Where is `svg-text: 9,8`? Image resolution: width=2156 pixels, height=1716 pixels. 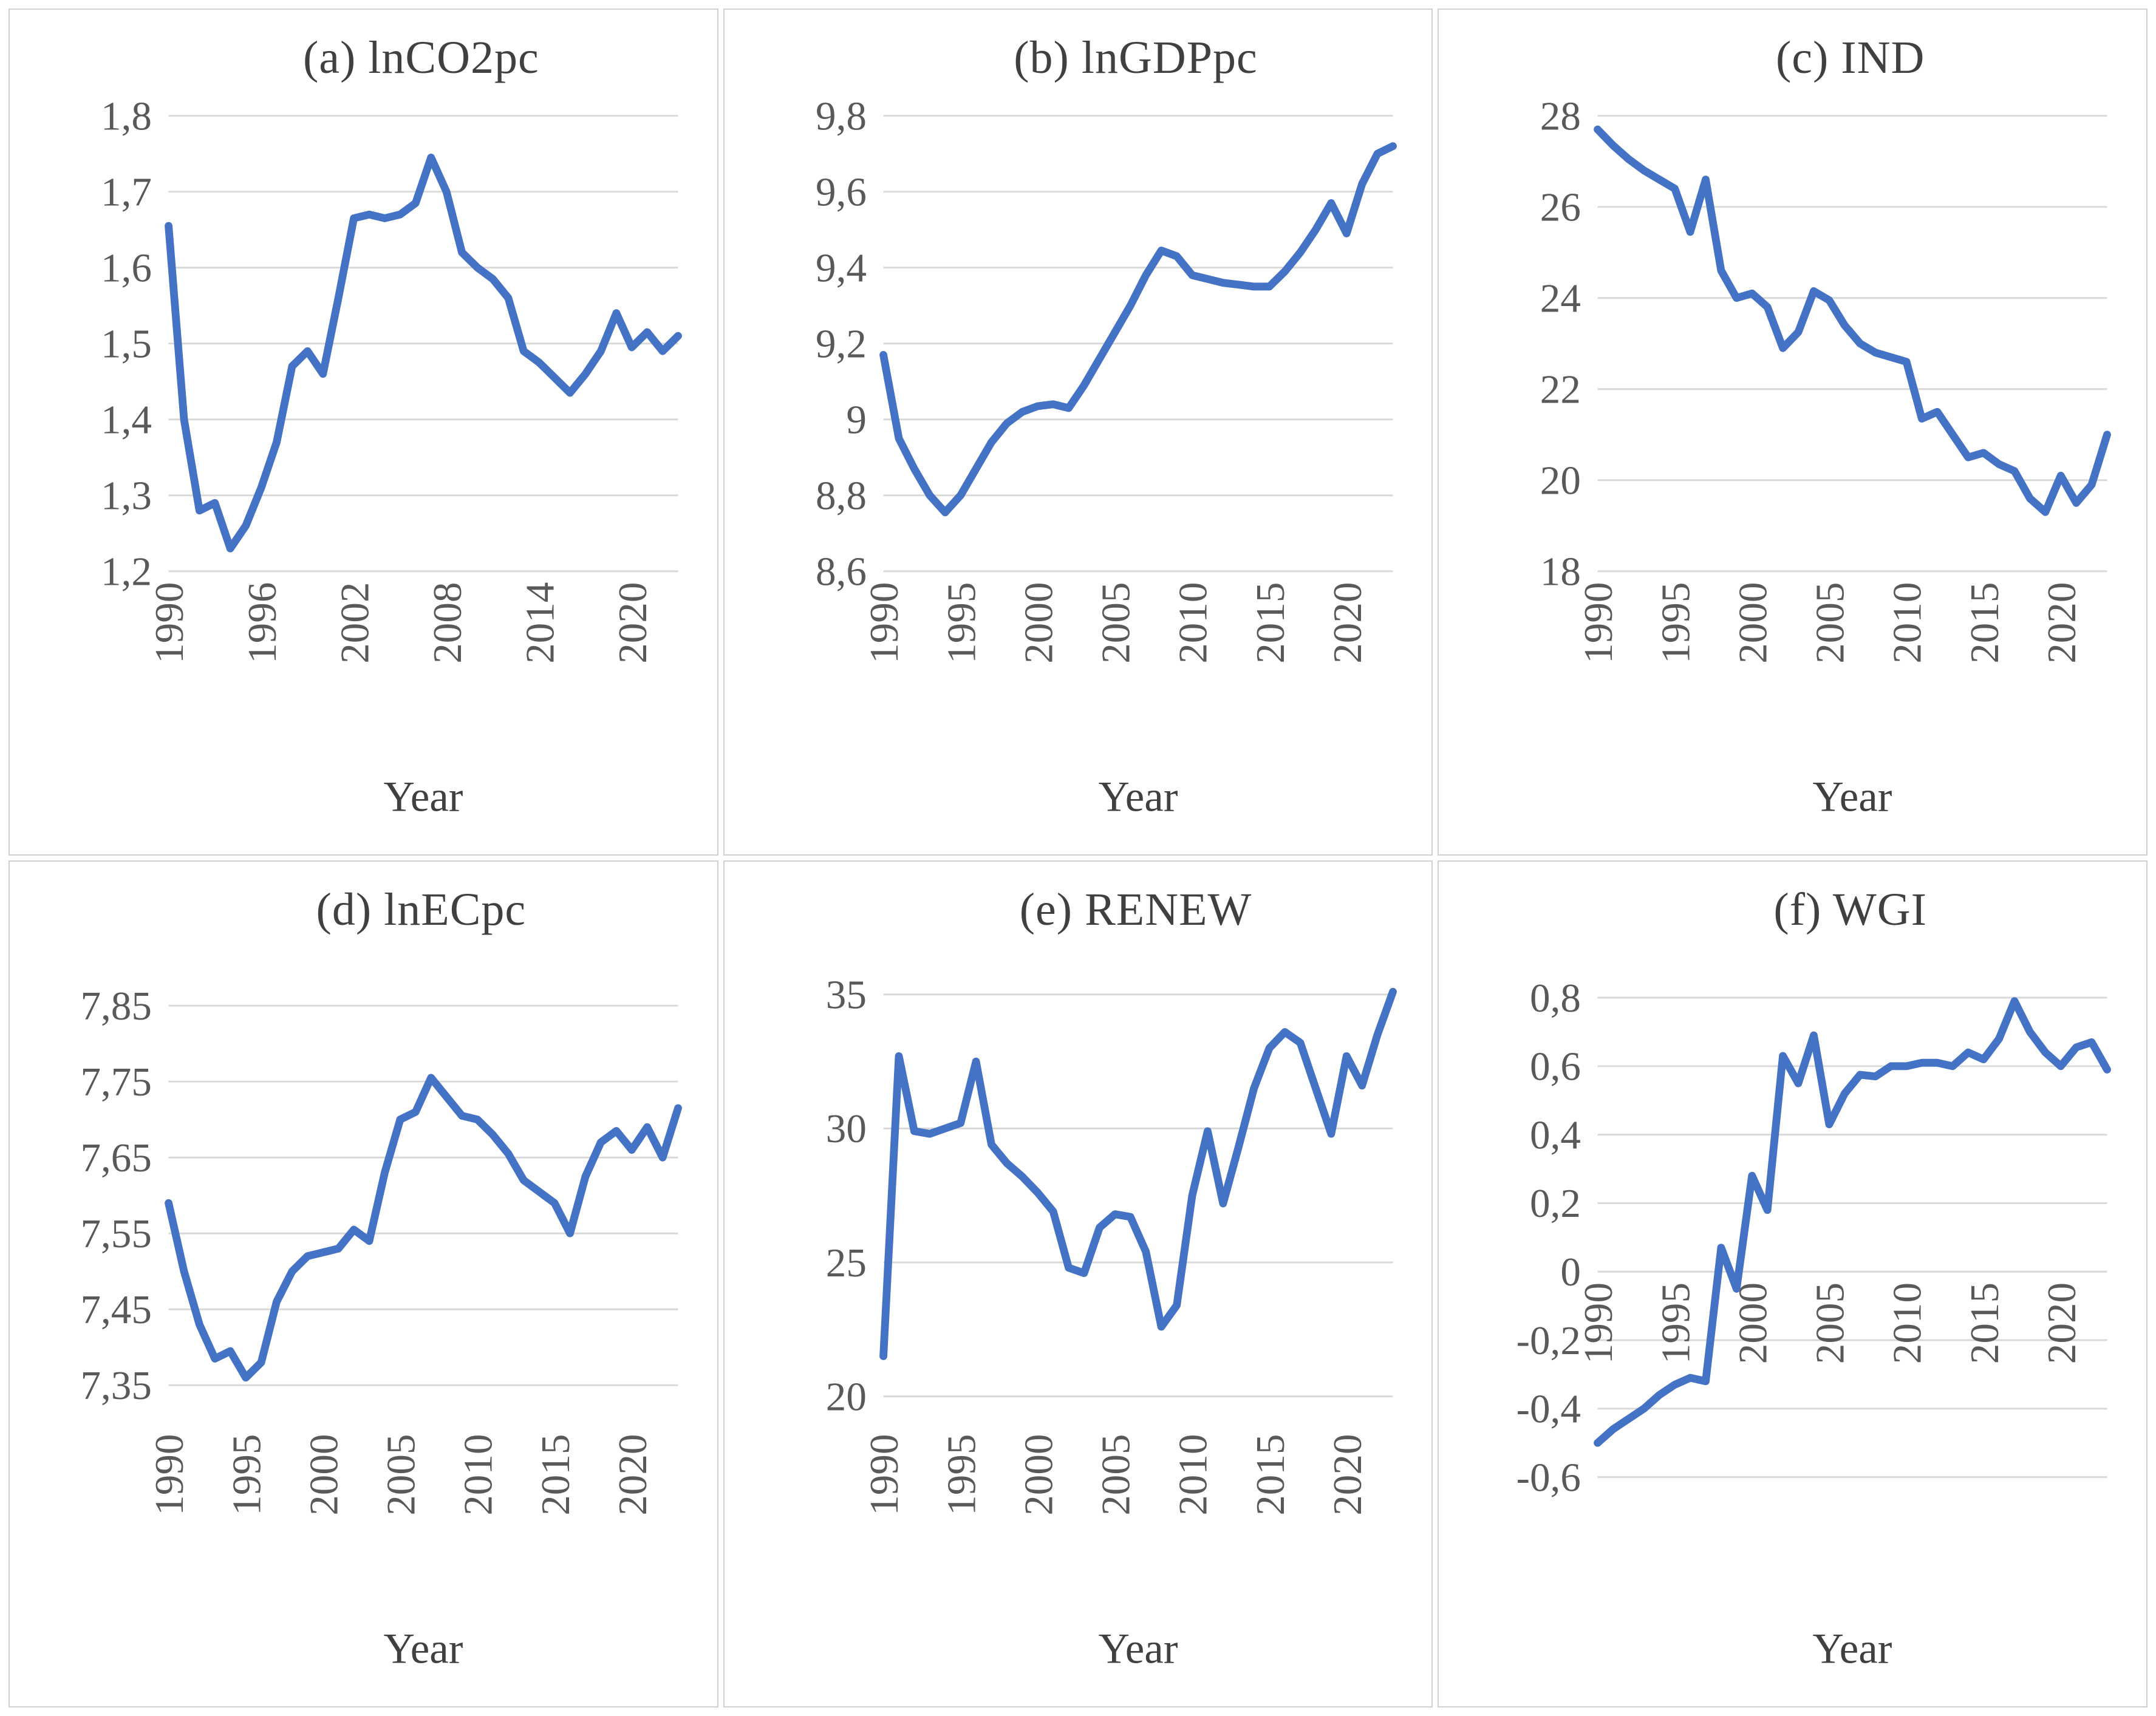 svg-text: 9,8 is located at coordinates (841, 115).